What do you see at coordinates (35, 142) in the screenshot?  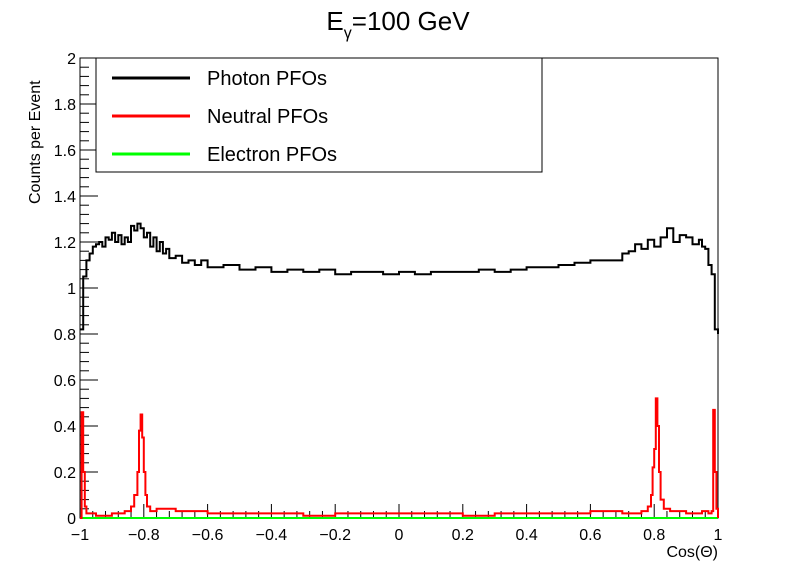 I see `y-axis-title: Counts per Event` at bounding box center [35, 142].